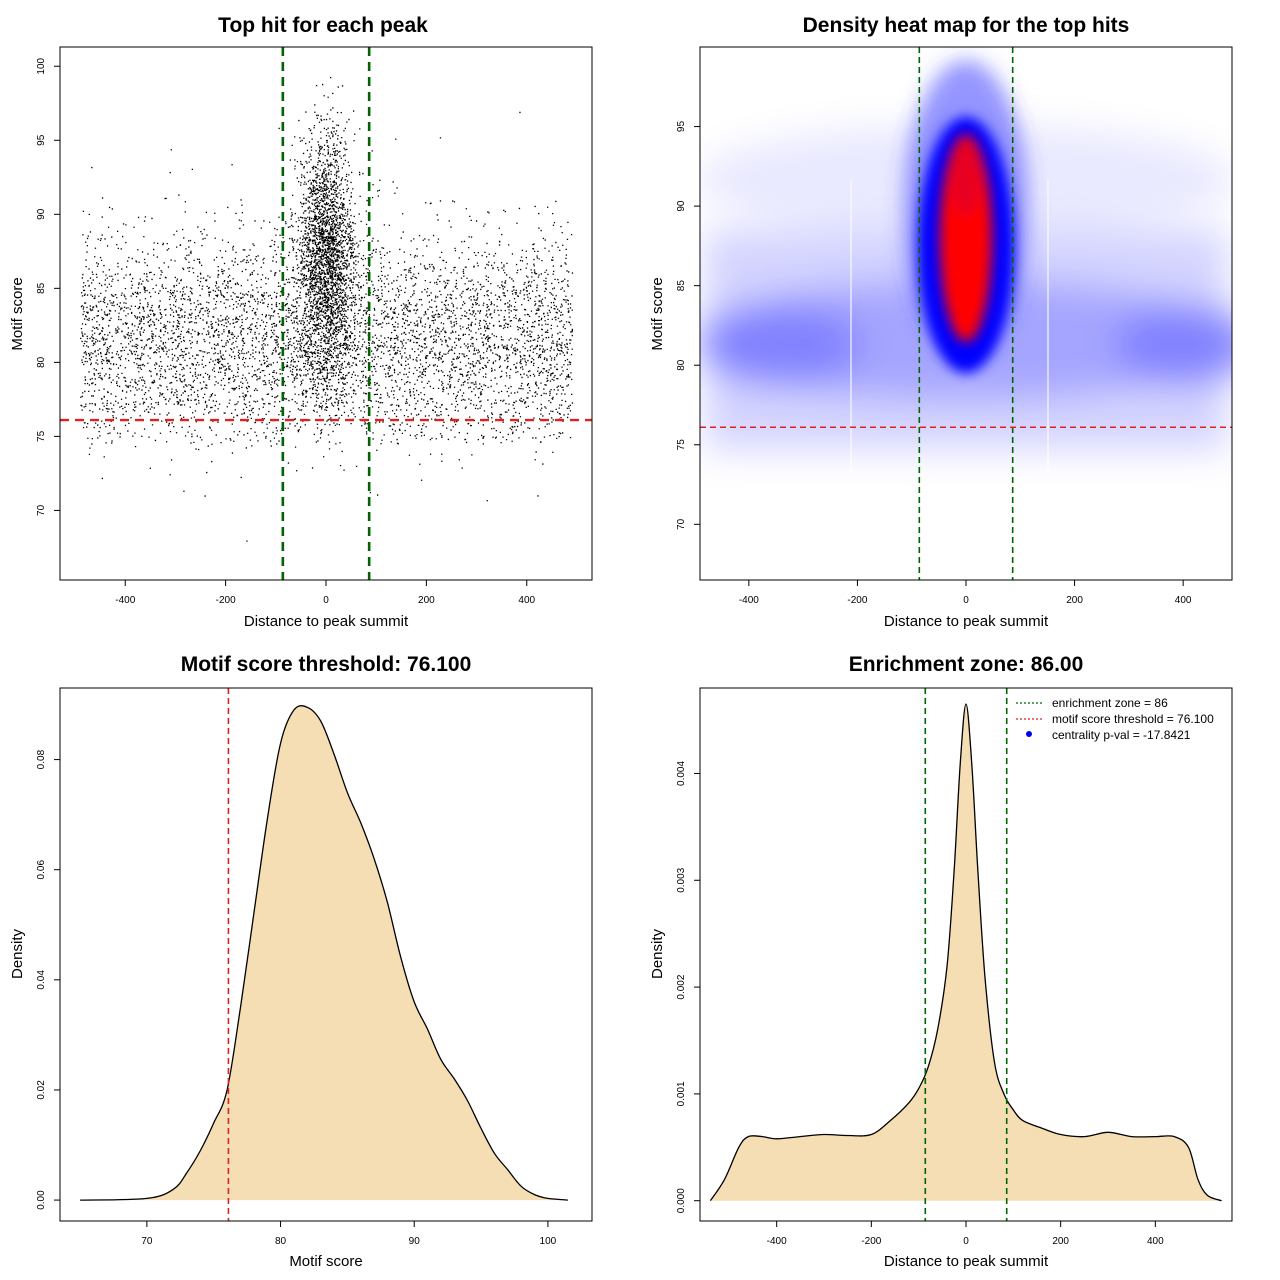 The height and width of the screenshot is (1280, 1280). I want to click on y-axis: 70 75 80 85 90 95 100, so click(48, 286).